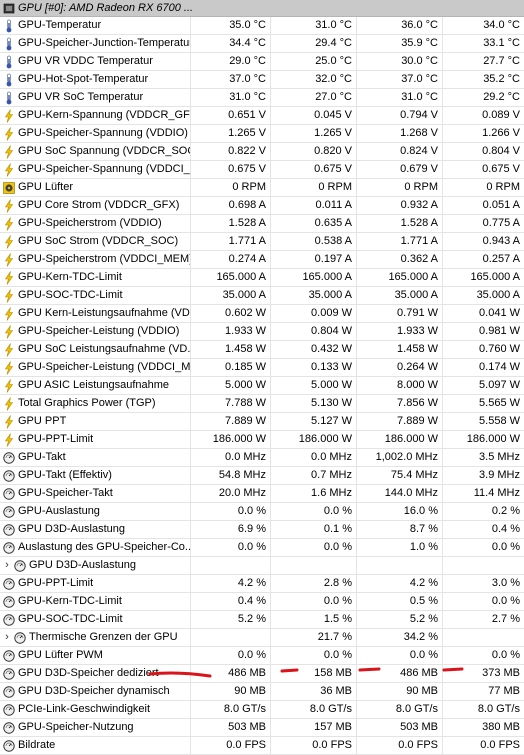  I want to click on min-value, so click(313, 565).